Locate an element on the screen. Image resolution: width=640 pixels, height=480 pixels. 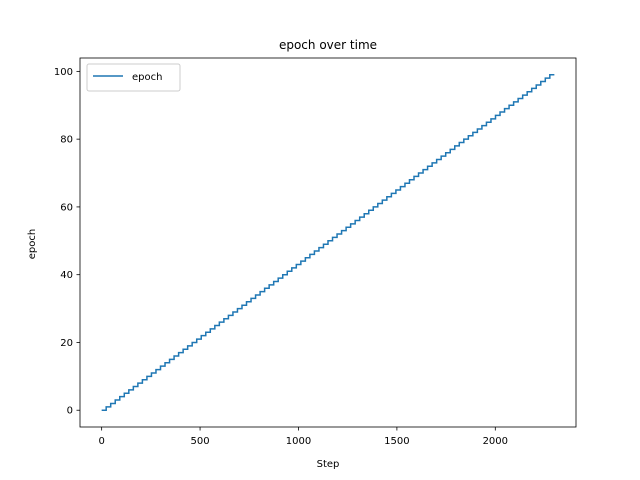
y-tick-label: 60 is located at coordinates (66, 207).